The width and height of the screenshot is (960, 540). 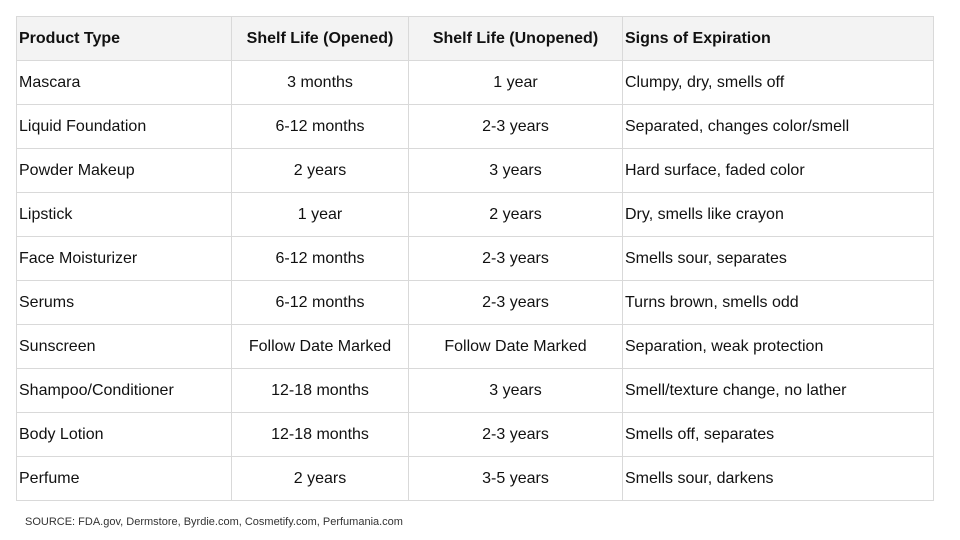 What do you see at coordinates (515, 82) in the screenshot?
I see `unopened-shelf-life-cell: 1 year` at bounding box center [515, 82].